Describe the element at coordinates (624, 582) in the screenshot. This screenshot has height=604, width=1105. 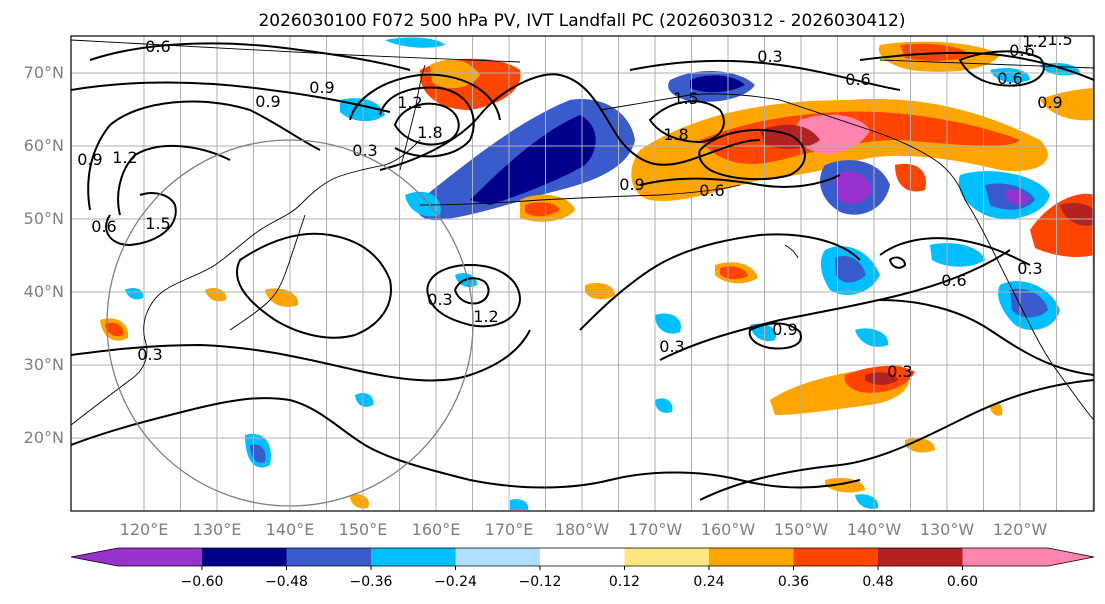
I see `colorbar-tick-label: 0.12` at that location.